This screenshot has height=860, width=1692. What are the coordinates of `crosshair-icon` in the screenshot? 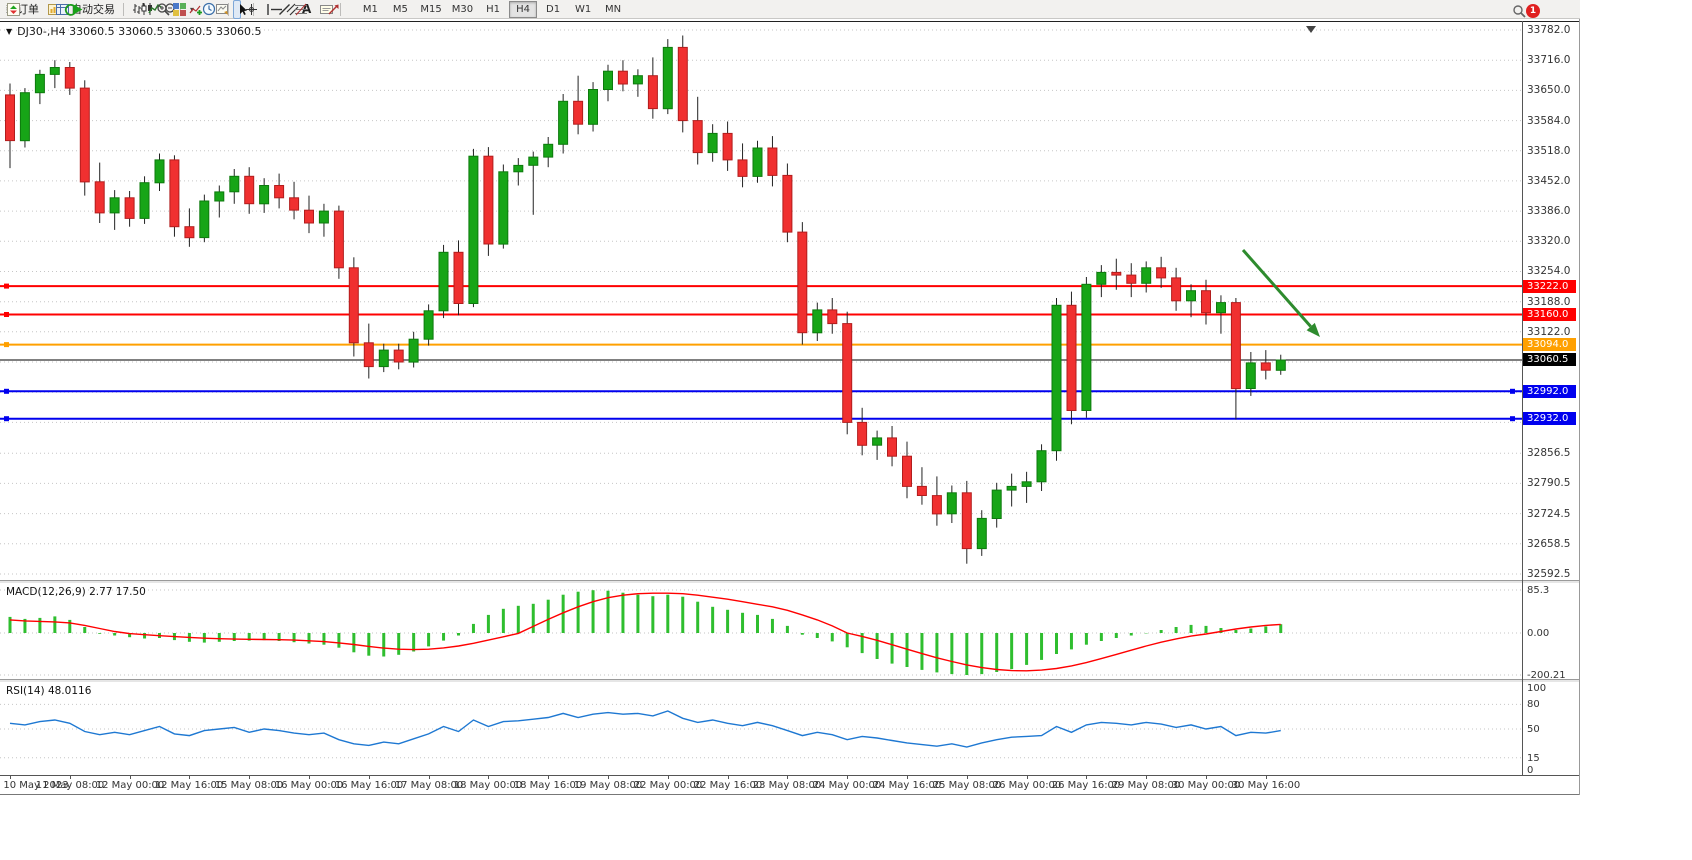 It's located at (252, 9).